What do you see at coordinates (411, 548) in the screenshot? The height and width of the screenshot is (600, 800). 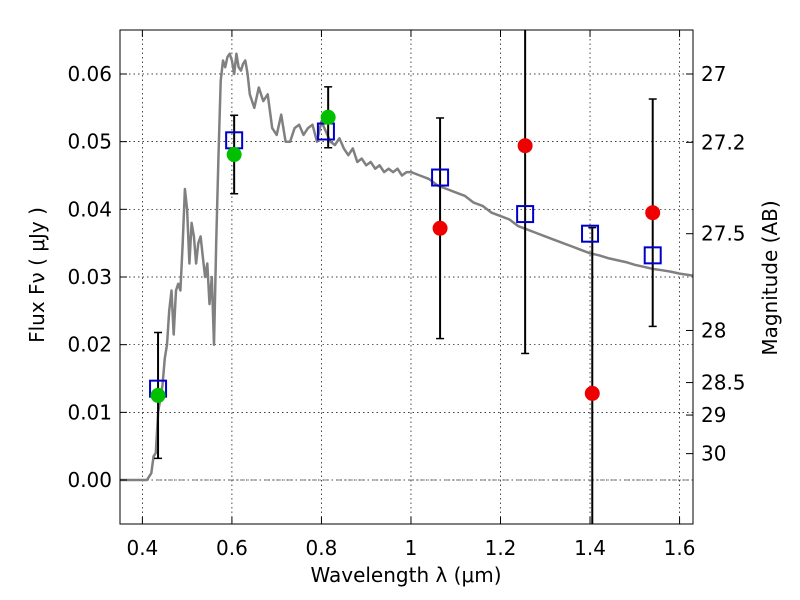 I see `x-tick-label: 1` at bounding box center [411, 548].